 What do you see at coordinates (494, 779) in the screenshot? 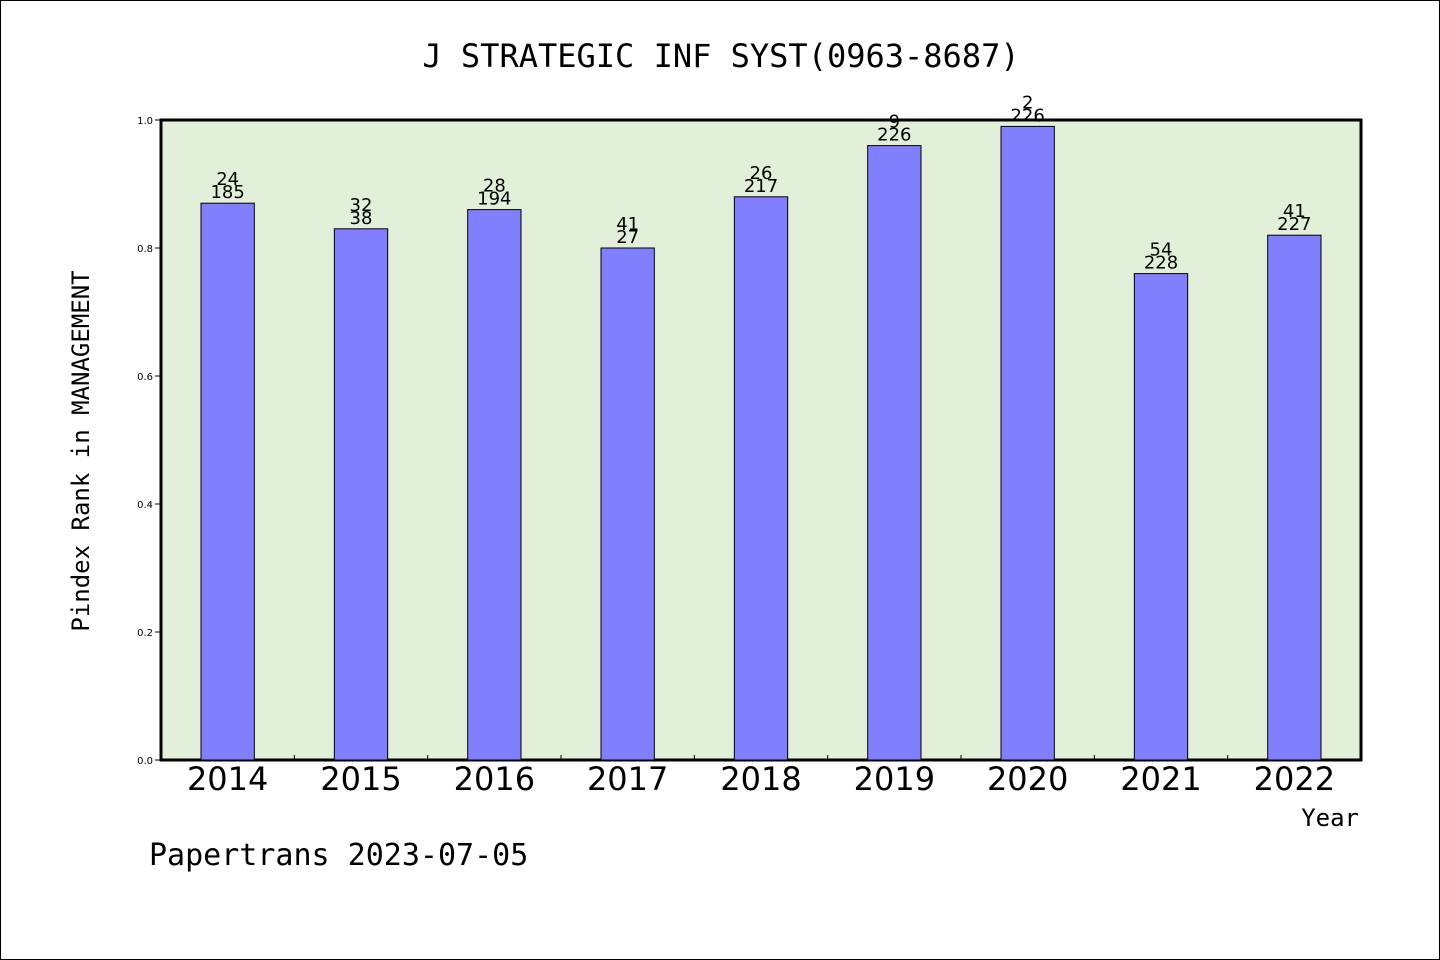
I see `x-tick-label: 2016` at bounding box center [494, 779].